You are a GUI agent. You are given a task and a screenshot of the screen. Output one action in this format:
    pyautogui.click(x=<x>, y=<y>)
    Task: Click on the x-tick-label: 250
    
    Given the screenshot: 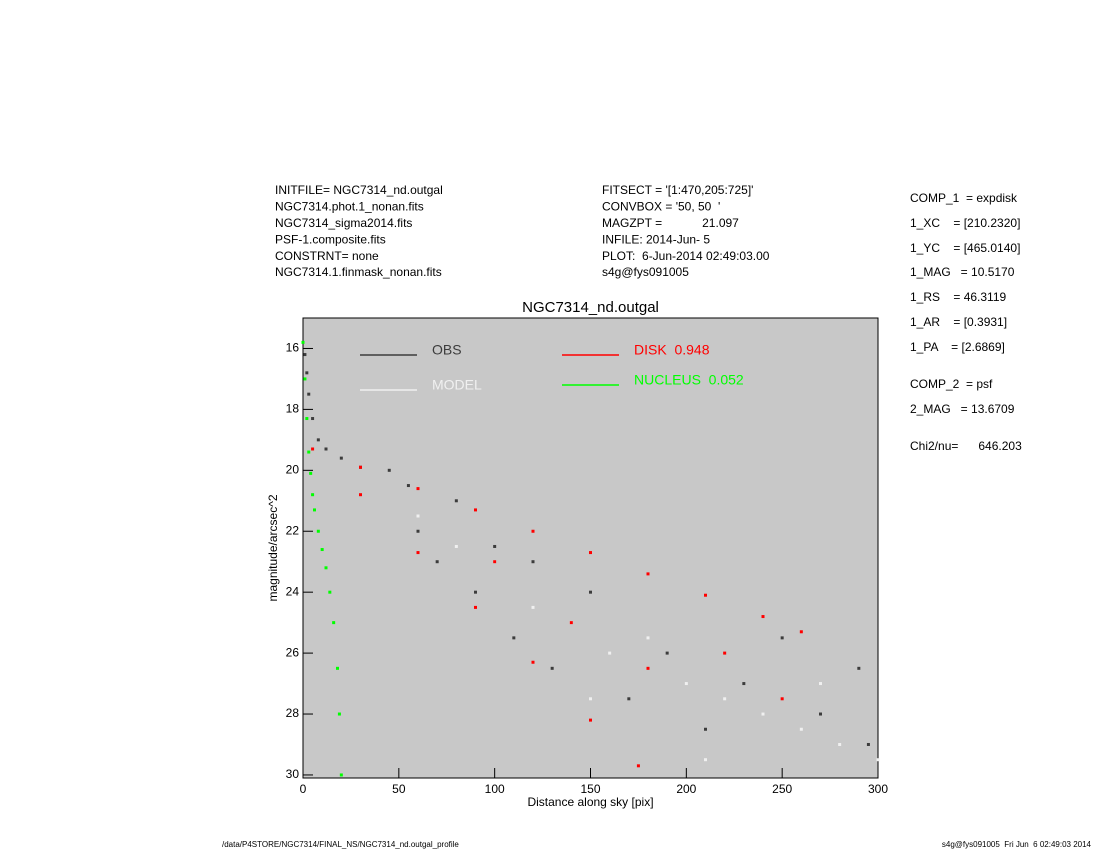 What is the action you would take?
    pyautogui.click(x=782, y=789)
    